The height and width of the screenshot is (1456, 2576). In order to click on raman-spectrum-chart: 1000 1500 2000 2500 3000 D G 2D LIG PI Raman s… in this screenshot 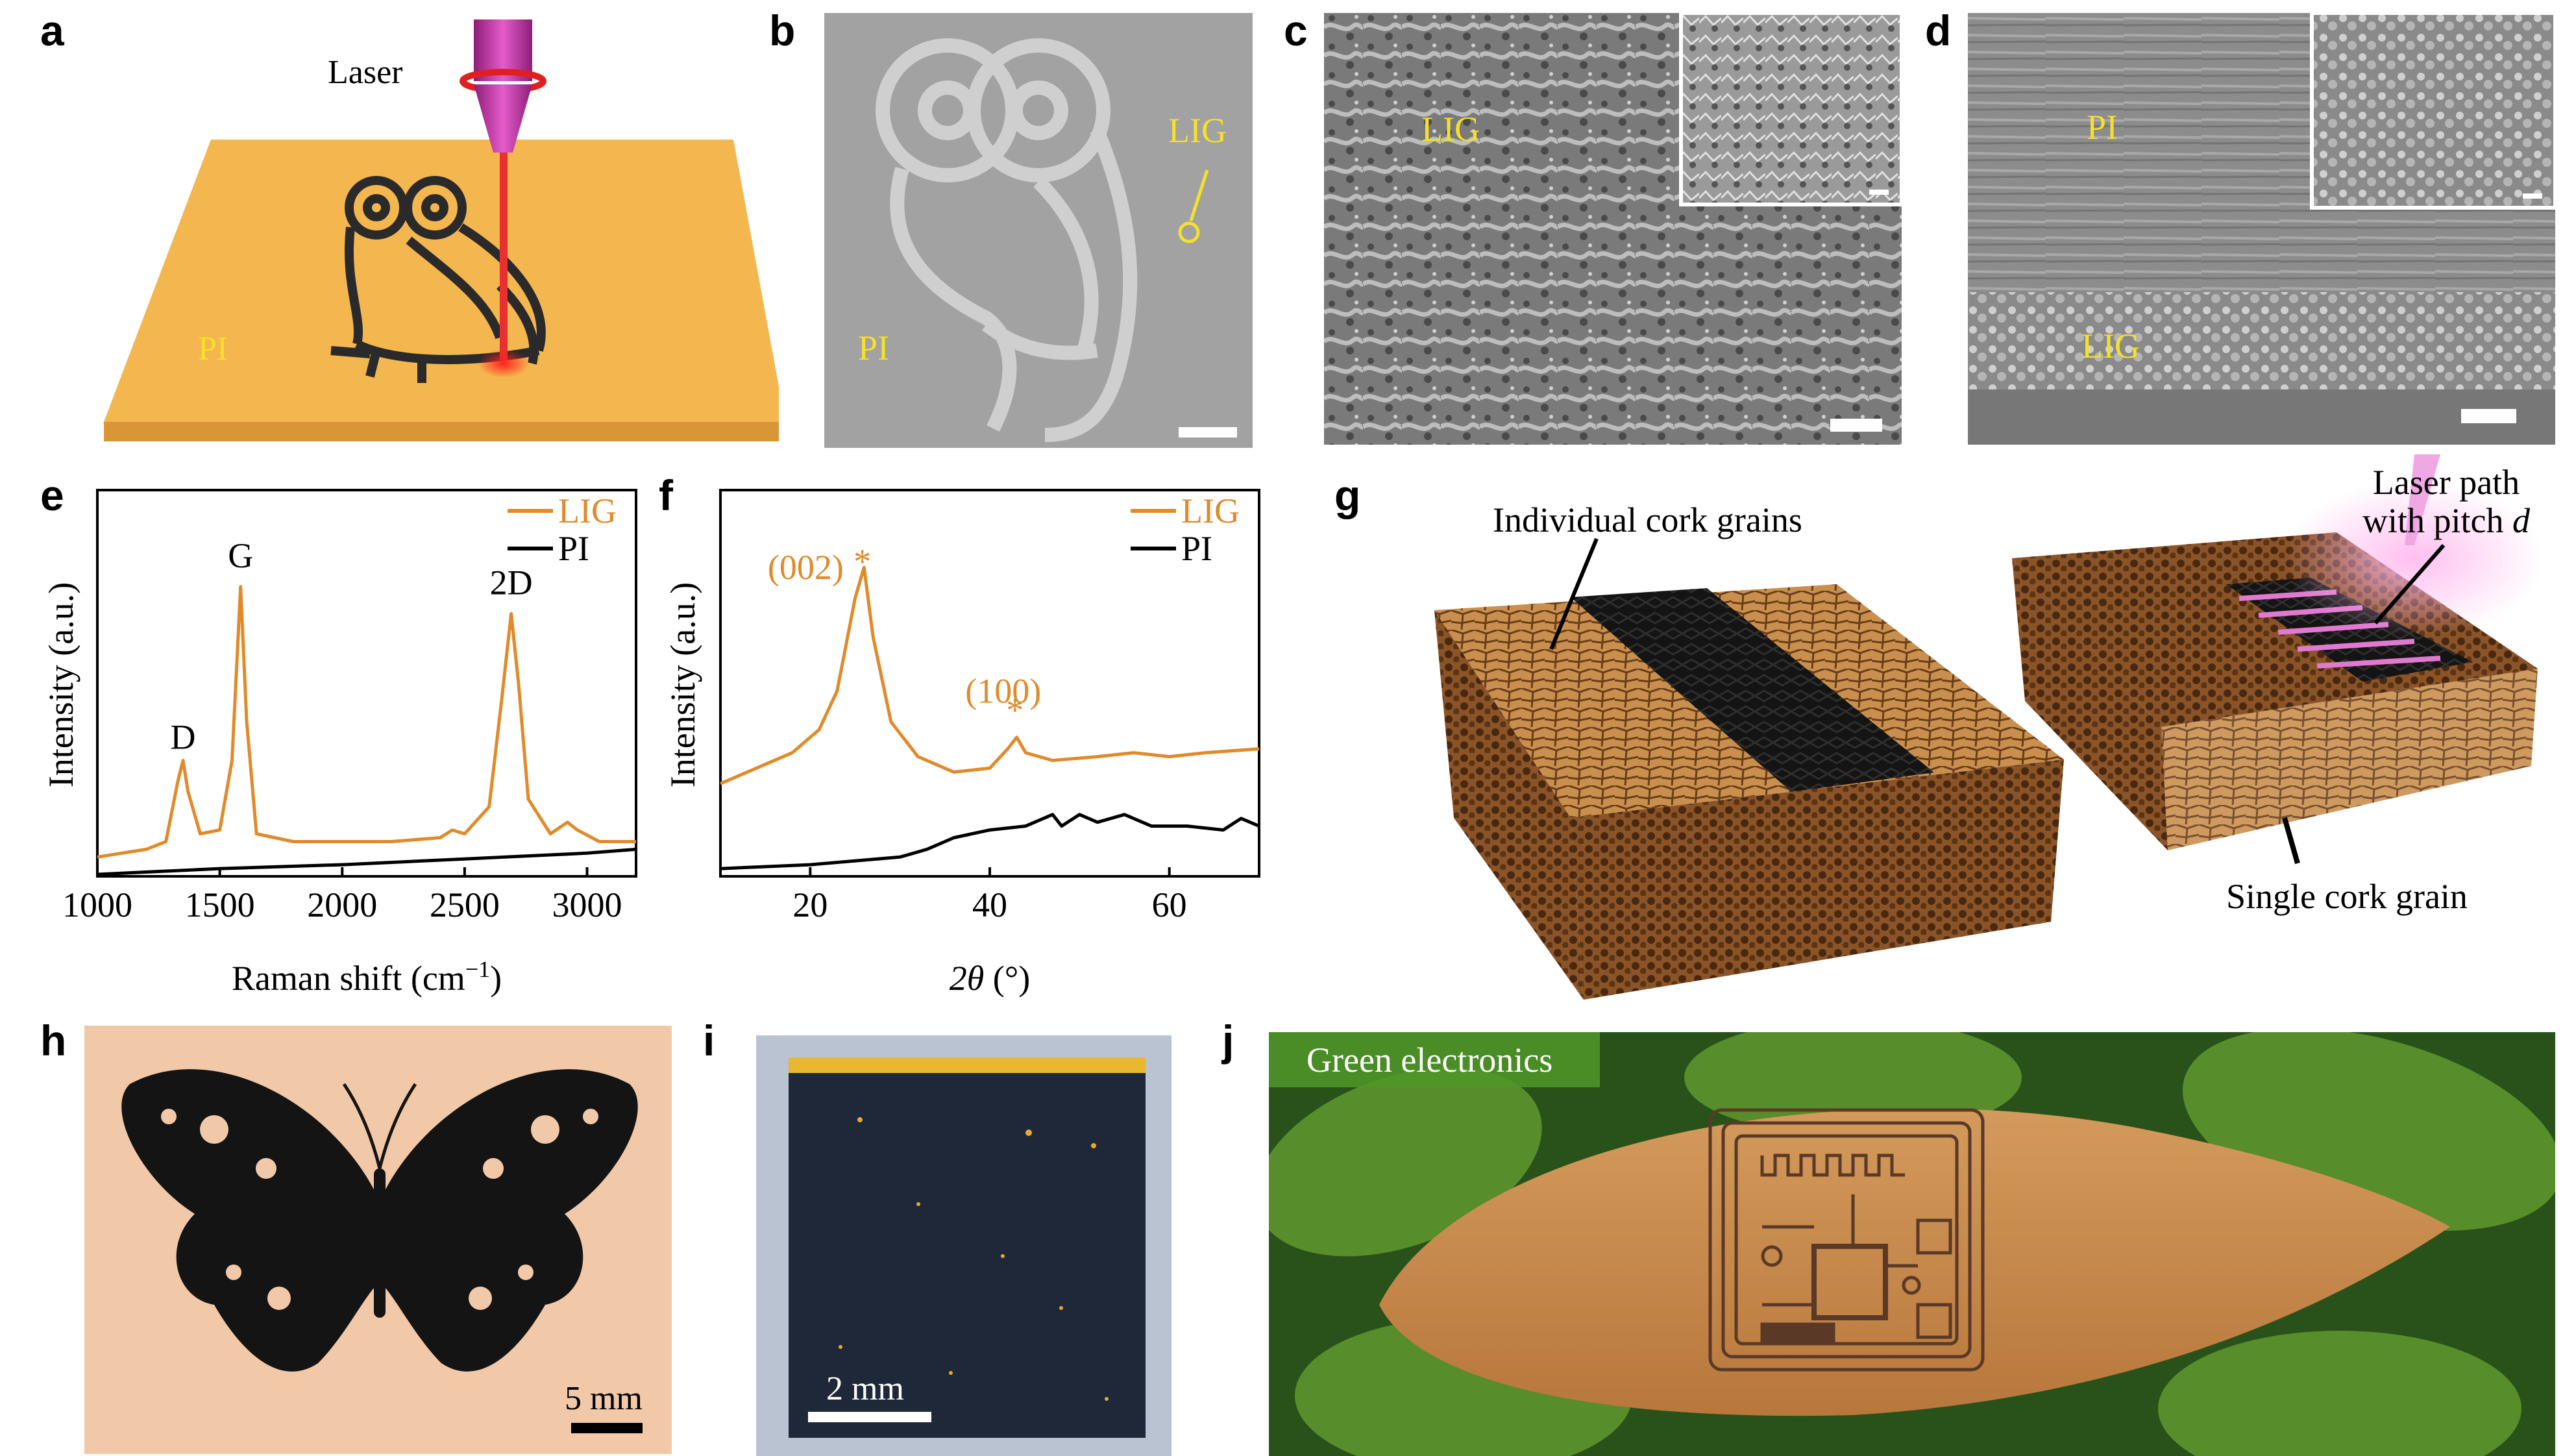, I will do `click(339, 743)`.